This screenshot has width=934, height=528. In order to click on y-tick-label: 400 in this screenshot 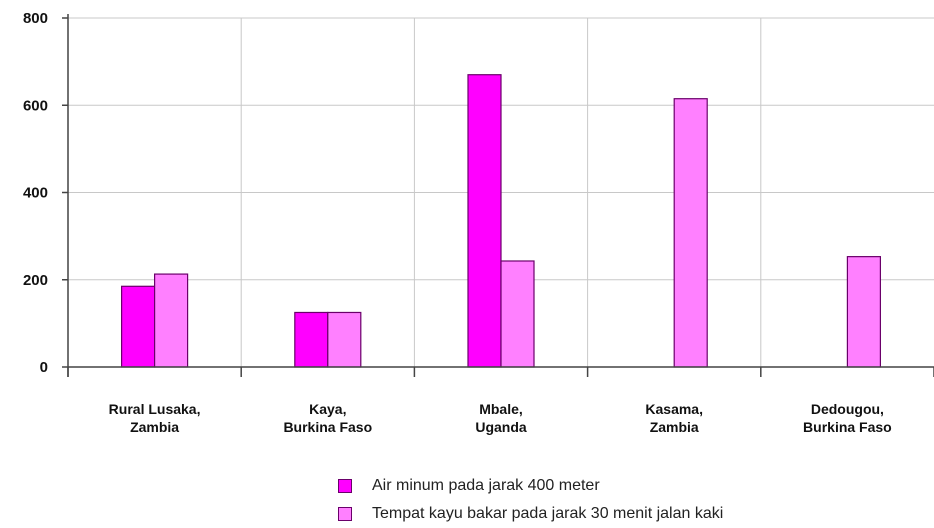, I will do `click(35, 193)`.